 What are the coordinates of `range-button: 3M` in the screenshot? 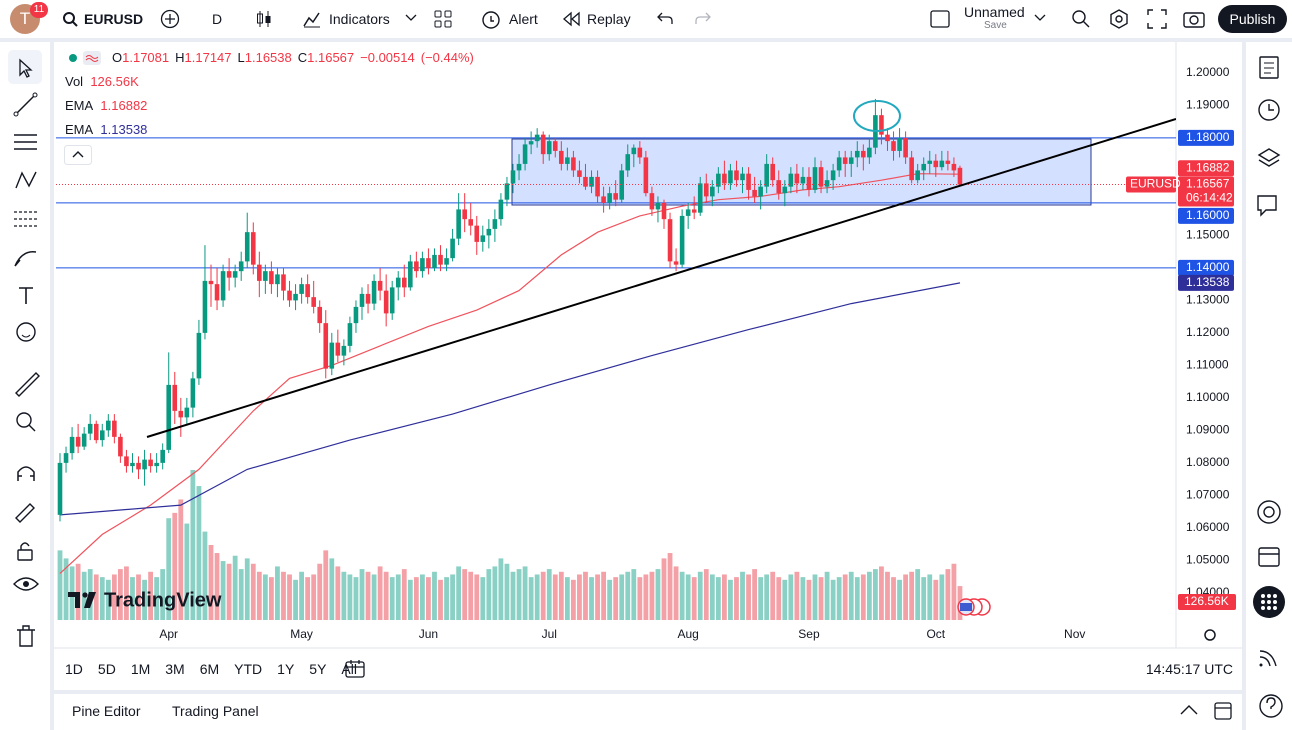 It's located at (175, 669).